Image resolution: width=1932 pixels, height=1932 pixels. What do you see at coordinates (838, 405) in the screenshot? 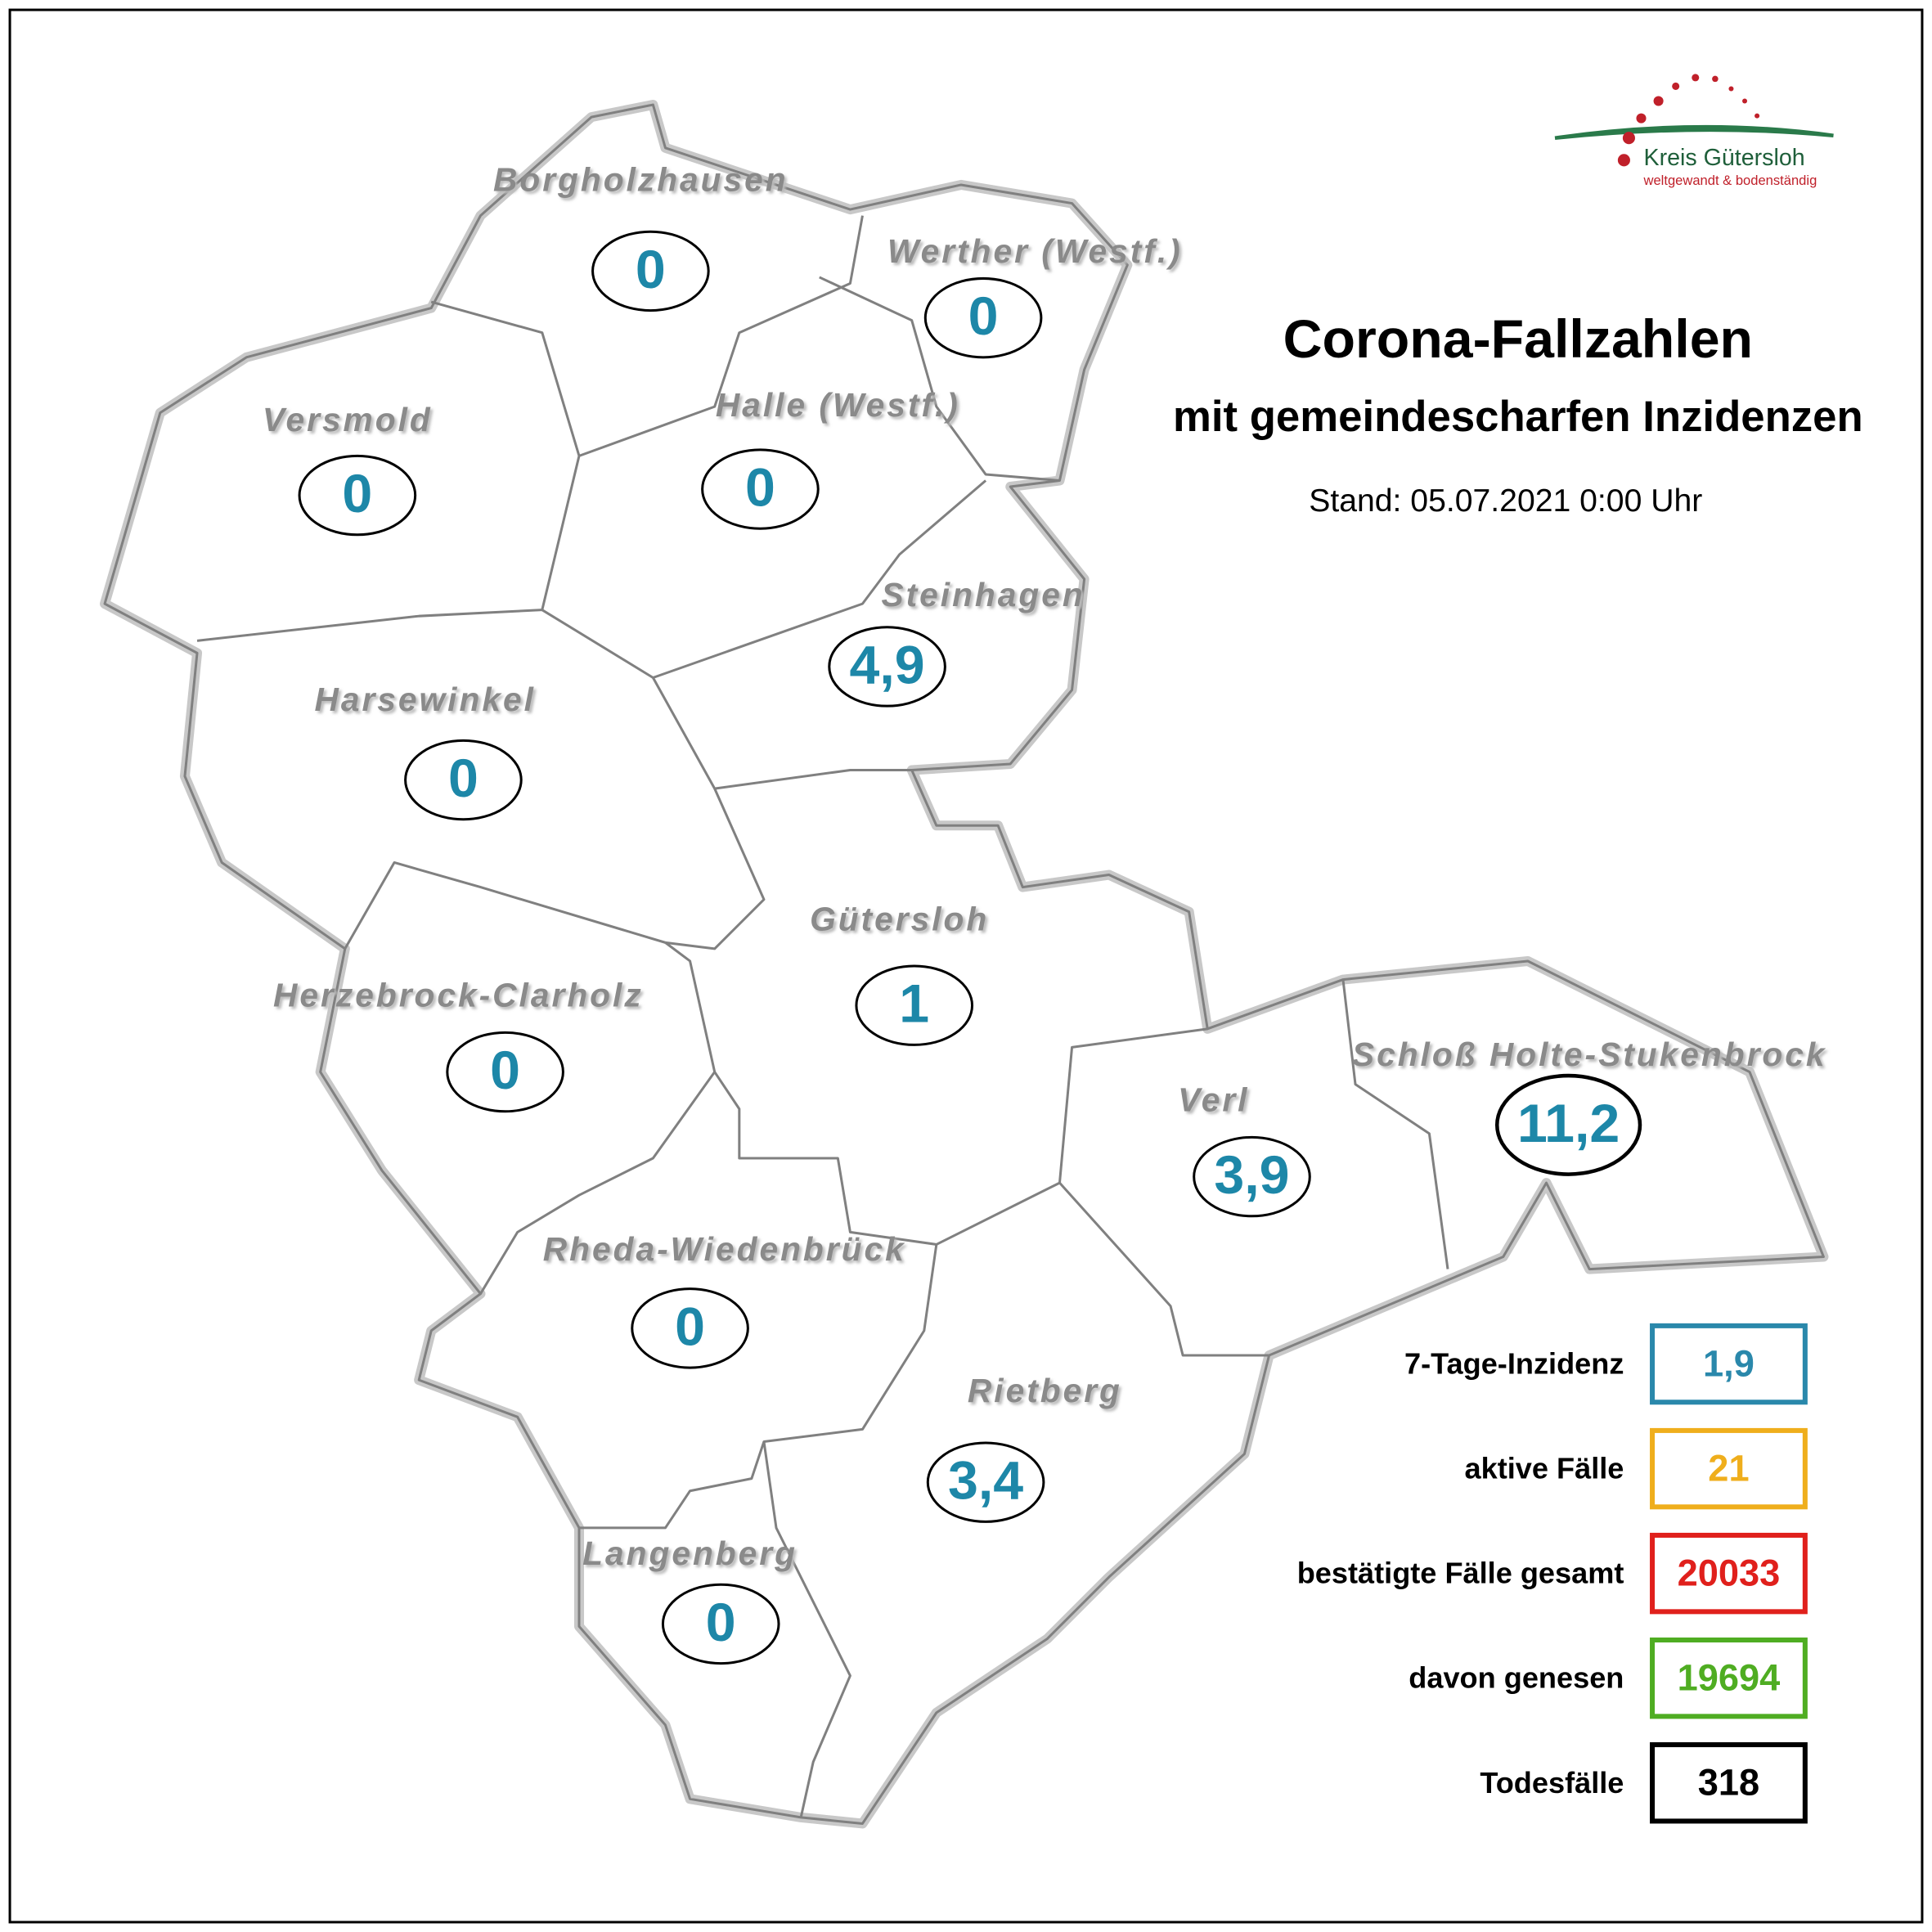
I see `municipality-name: Halle (Westf.)` at bounding box center [838, 405].